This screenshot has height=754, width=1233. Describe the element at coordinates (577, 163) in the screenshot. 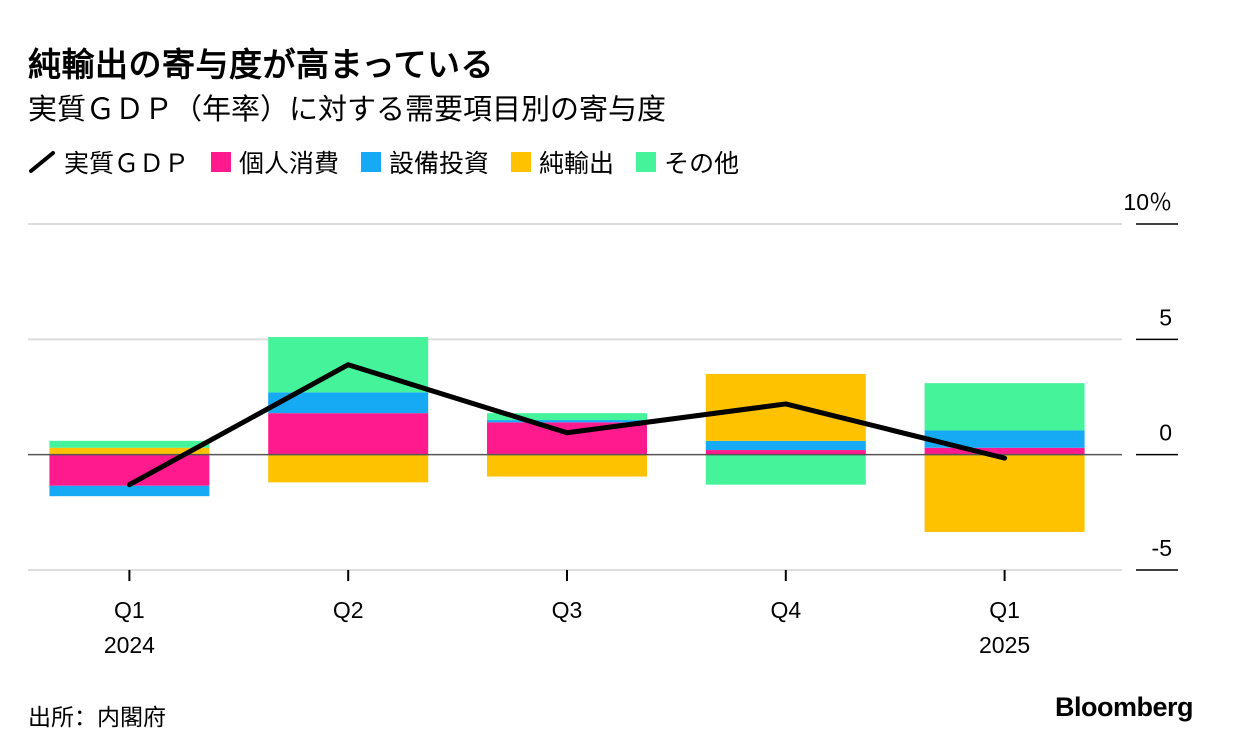

I see `legend-label-net-exports: 純輸出` at that location.